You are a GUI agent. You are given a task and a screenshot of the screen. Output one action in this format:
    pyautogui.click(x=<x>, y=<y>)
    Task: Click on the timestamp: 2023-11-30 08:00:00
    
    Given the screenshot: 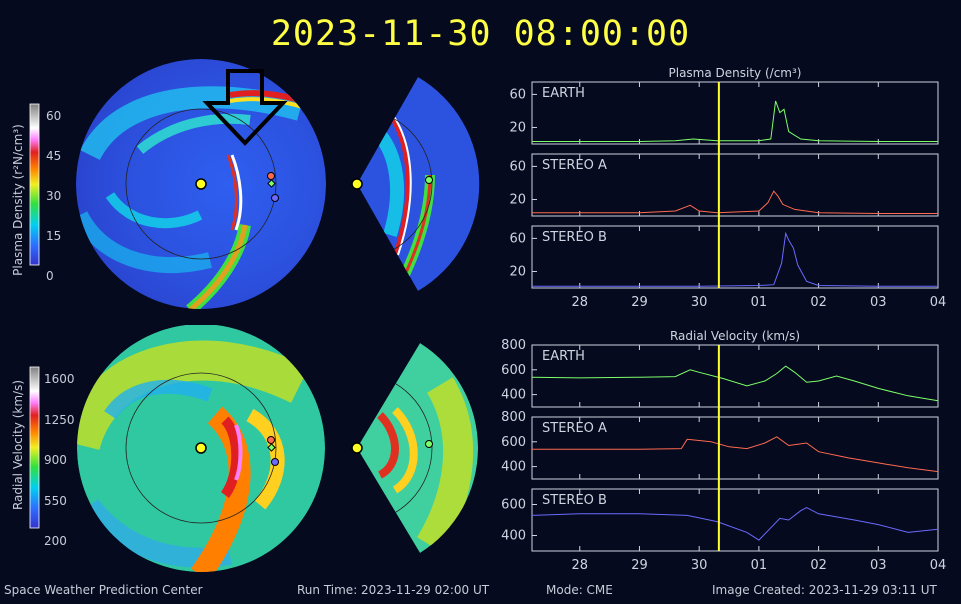 What is the action you would take?
    pyautogui.click(x=480, y=34)
    